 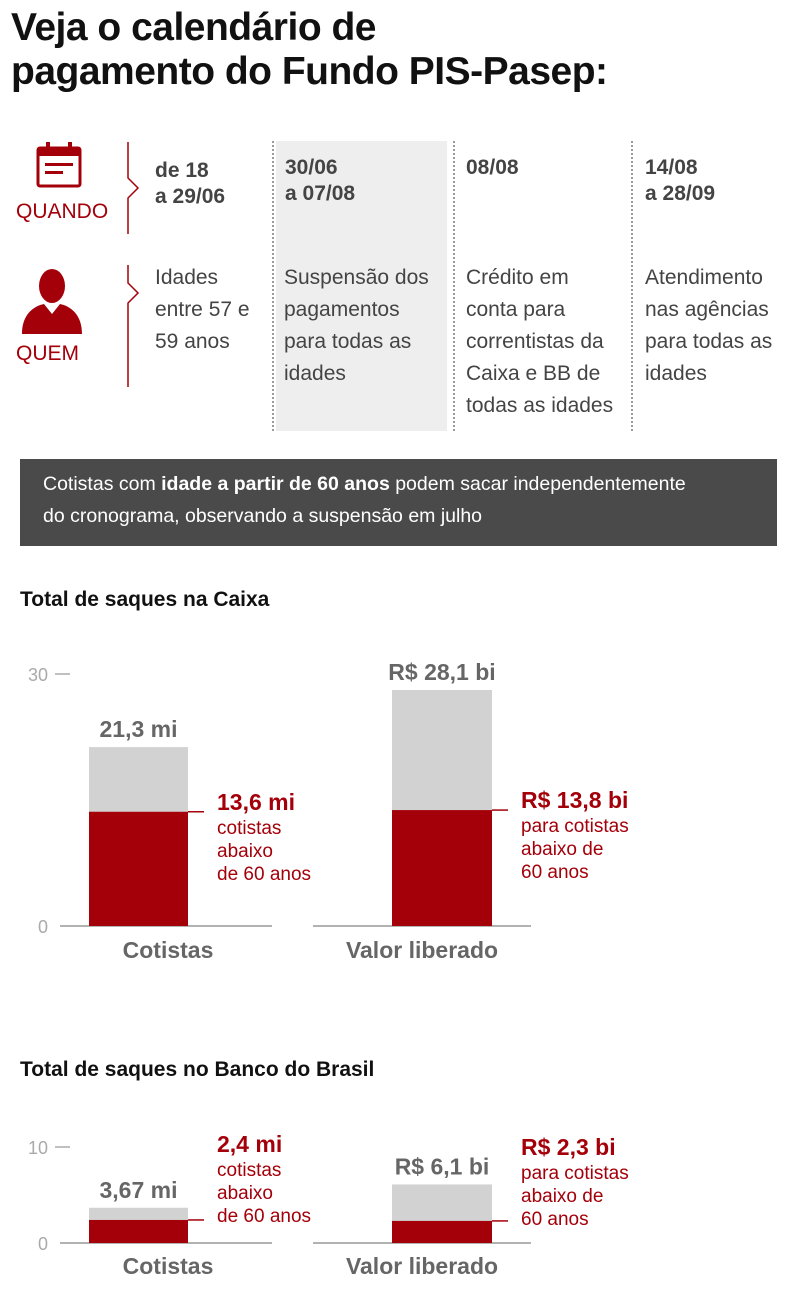 What do you see at coordinates (568, 1147) in the screenshot?
I see `subset-value-label: R$ 2,3 bi` at bounding box center [568, 1147].